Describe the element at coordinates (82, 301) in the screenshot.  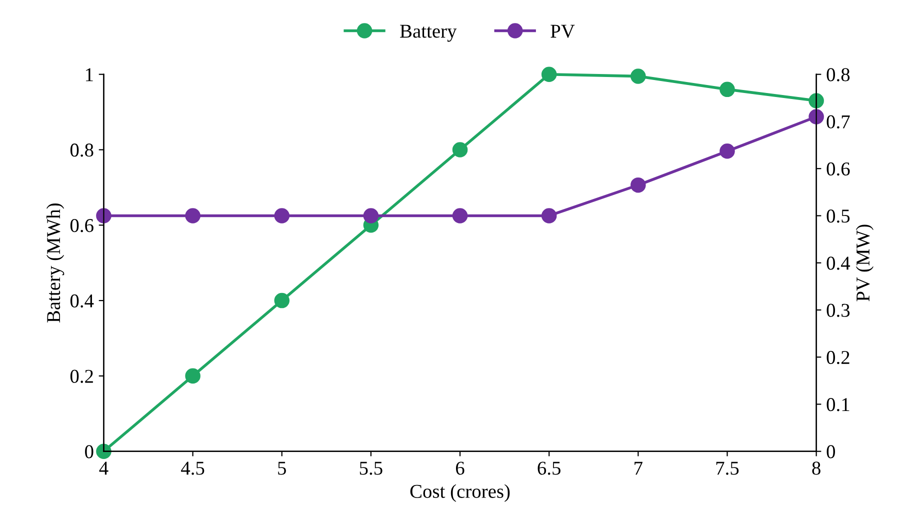
I see `y-tick-label: 0.4` at that location.